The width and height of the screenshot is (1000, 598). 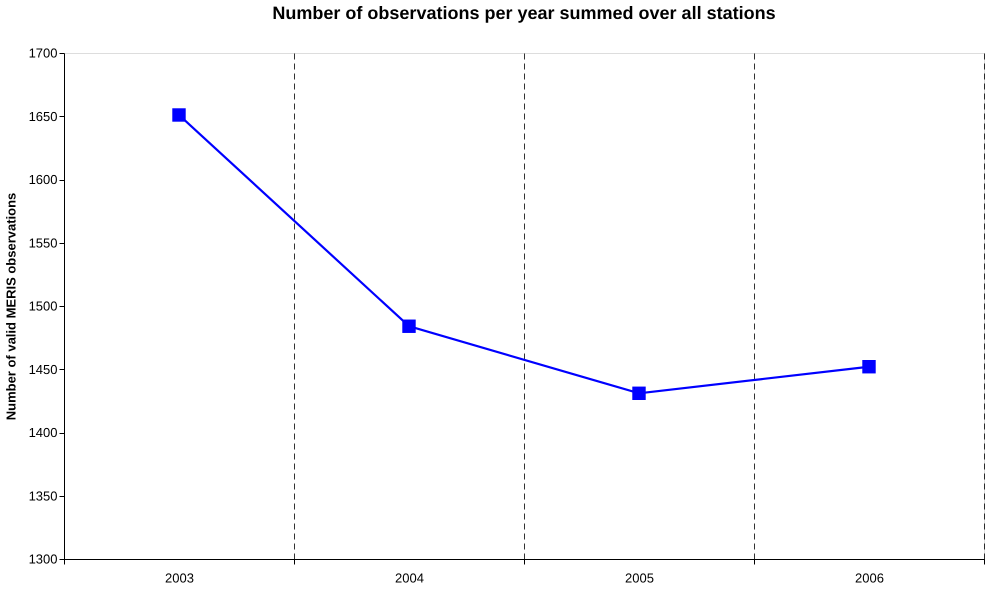 What do you see at coordinates (43, 306) in the screenshot?
I see `y-tick-label: 1500` at bounding box center [43, 306].